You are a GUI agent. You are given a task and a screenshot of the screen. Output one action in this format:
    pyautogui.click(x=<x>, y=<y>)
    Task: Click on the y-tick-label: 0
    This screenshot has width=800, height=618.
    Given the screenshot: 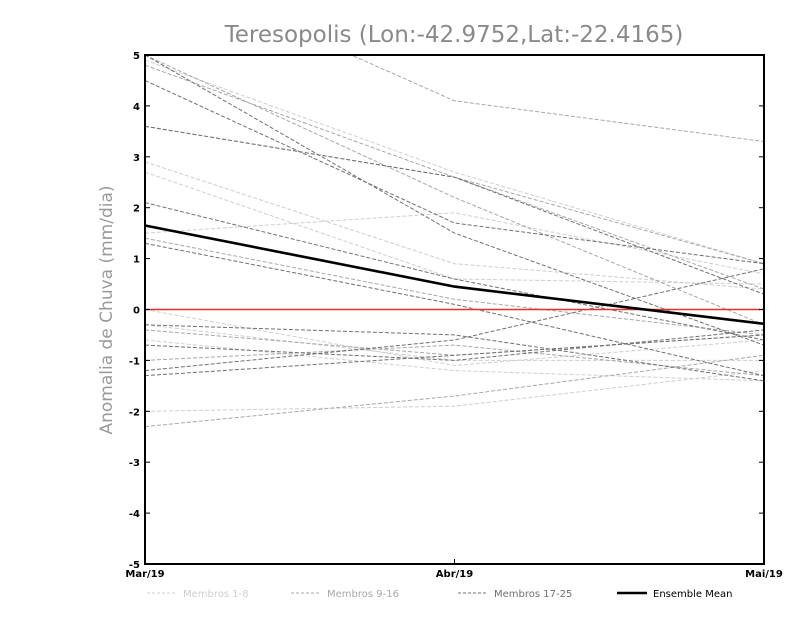 What is the action you would take?
    pyautogui.click(x=136, y=311)
    